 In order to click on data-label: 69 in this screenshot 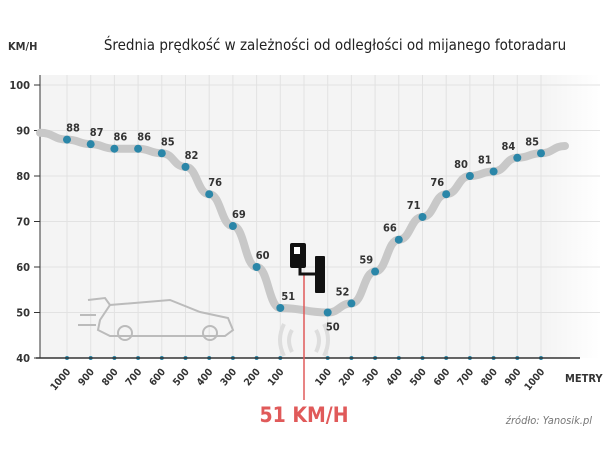, I will do `click(239, 214)`.